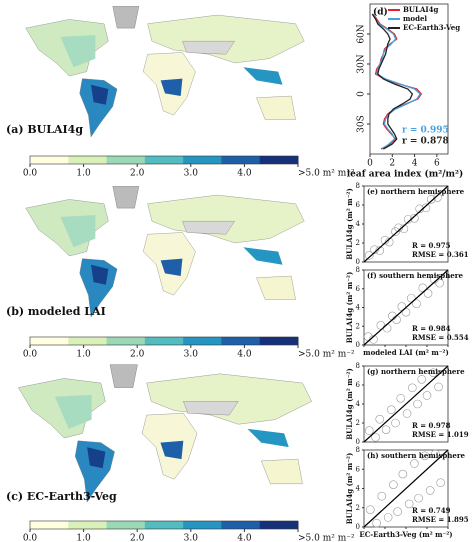 The height and width of the screenshot is (542, 474). I want to click on annotation: RMSE = 1.895, so click(440, 519).